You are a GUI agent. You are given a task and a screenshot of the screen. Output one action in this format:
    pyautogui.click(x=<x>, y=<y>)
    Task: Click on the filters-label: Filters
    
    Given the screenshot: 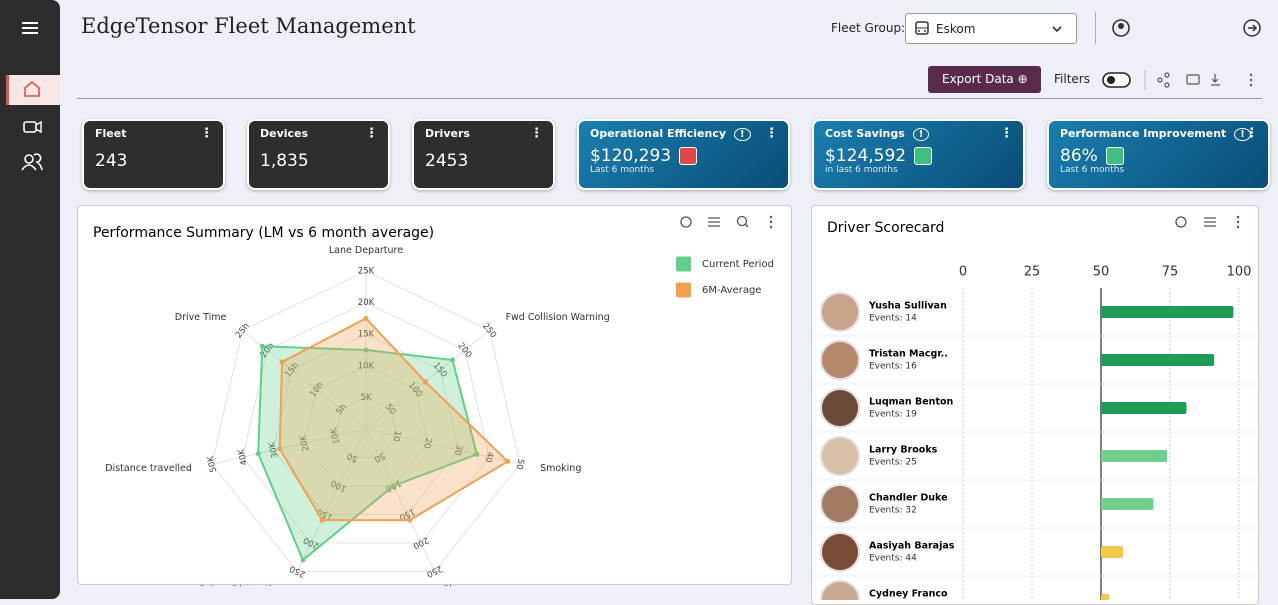 What is the action you would take?
    pyautogui.click(x=1072, y=79)
    